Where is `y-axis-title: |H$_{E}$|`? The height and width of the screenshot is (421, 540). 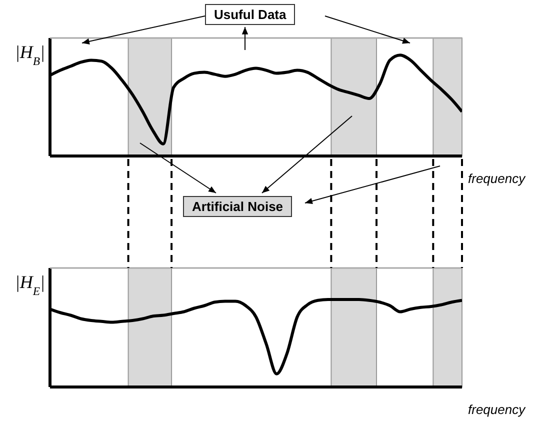 y-axis-title: |H$_{E}$| is located at coordinates (29, 285).